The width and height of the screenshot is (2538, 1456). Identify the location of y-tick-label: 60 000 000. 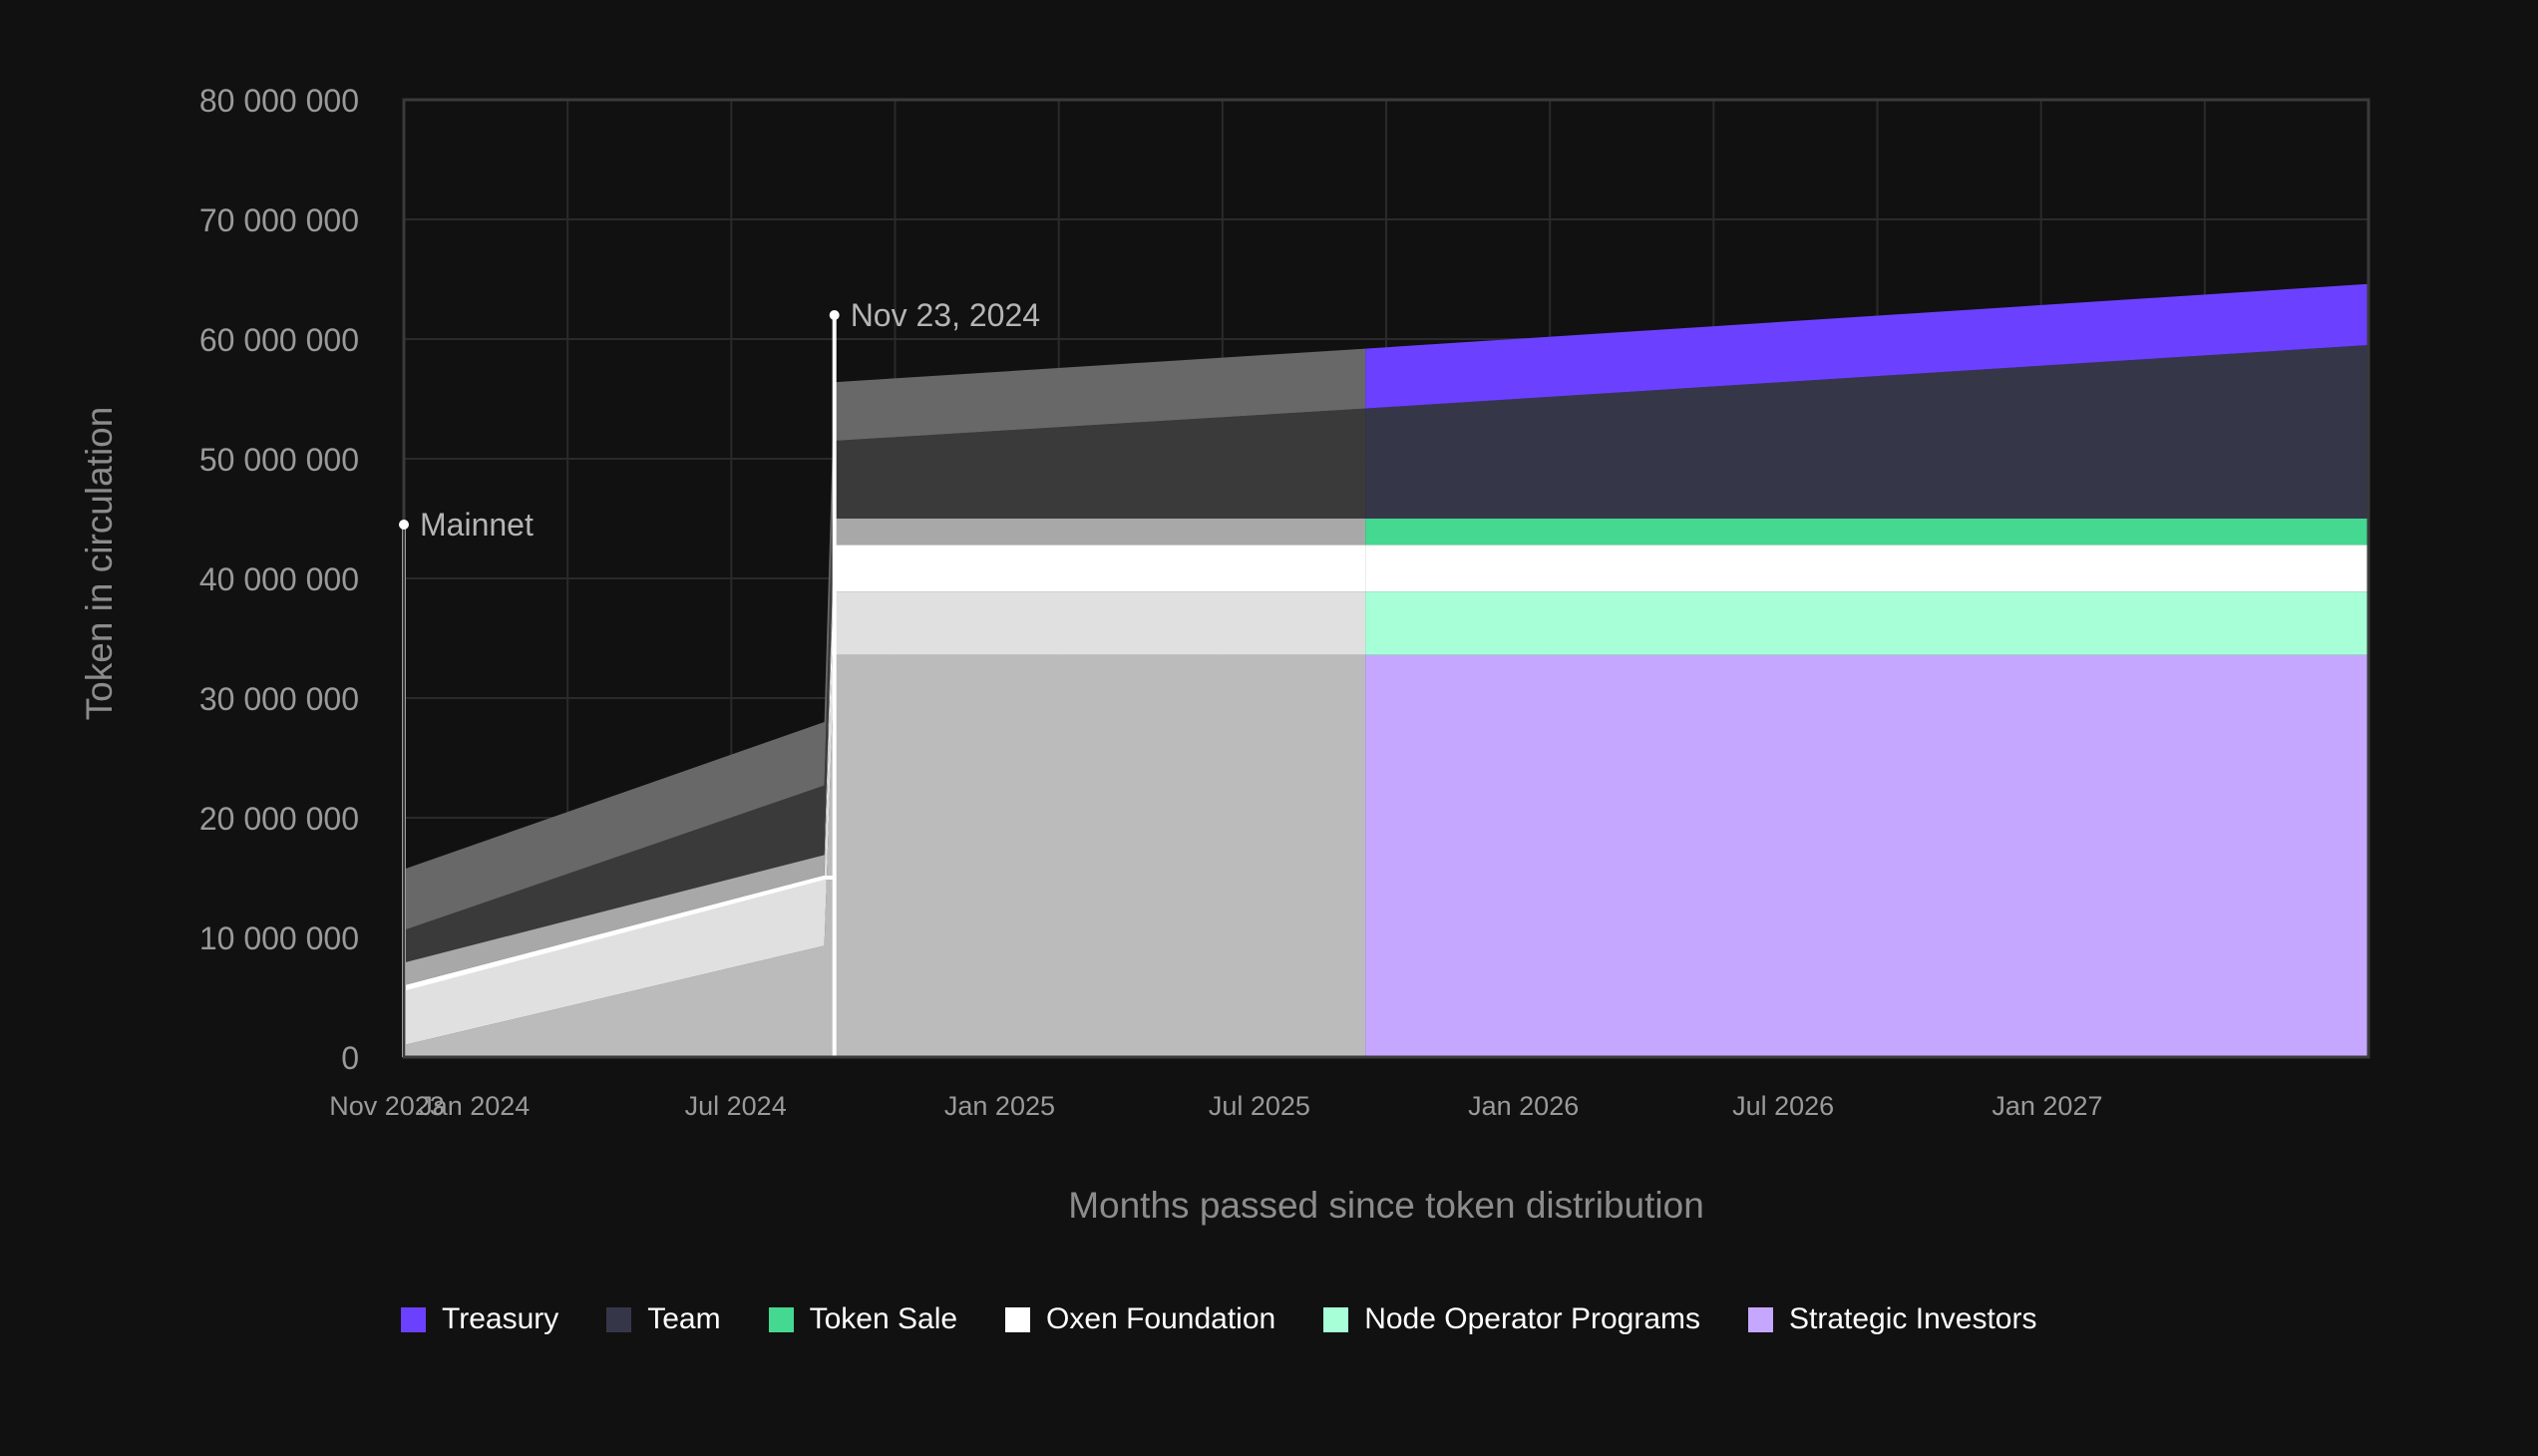
(279, 340).